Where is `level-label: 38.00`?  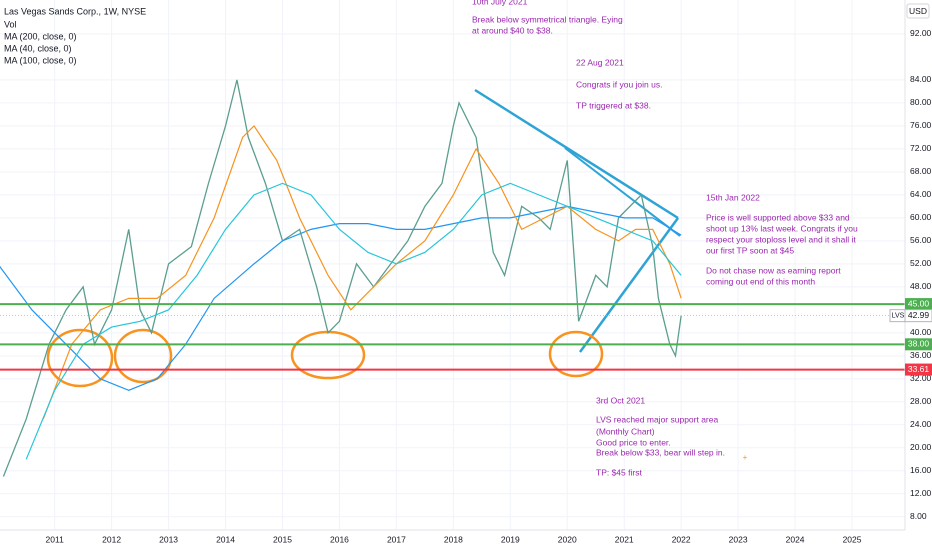 level-label: 38.00 is located at coordinates (919, 344).